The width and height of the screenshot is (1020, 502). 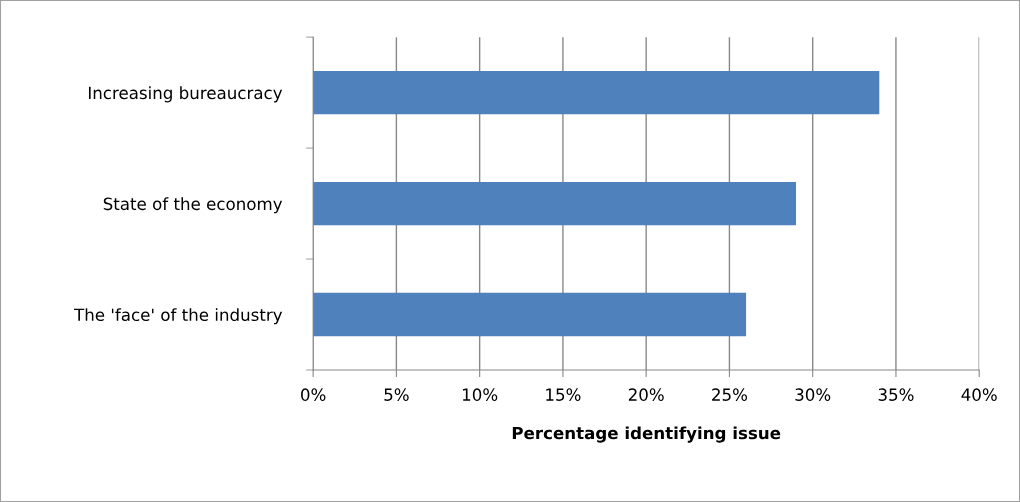 I want to click on x-tick-label: 35%, so click(x=896, y=394).